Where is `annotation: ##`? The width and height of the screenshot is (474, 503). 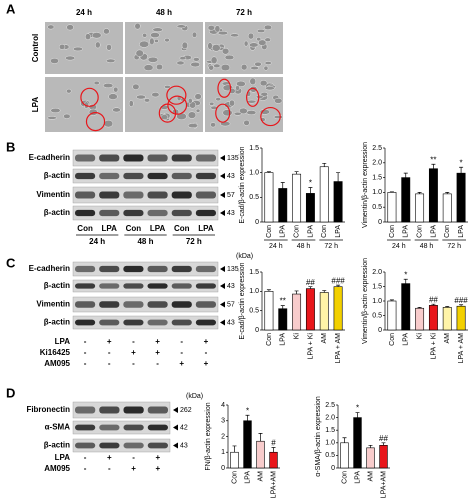 annotation: ## is located at coordinates (310, 282).